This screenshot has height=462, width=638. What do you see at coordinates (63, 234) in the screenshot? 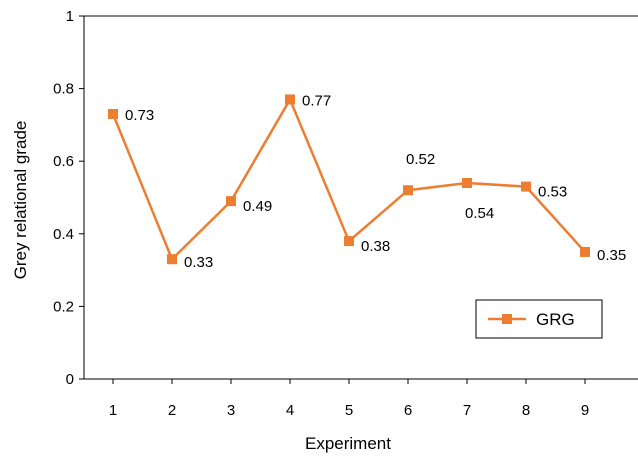
I see `y-tick-label: 0.4` at bounding box center [63, 234].